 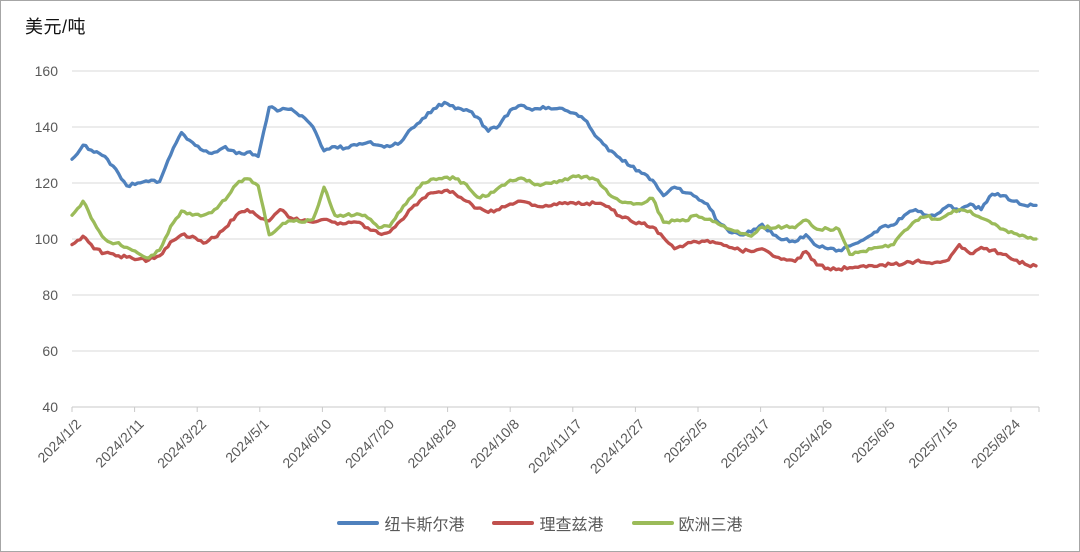 I want to click on x-tick-label: 2024/1/2, so click(x=59, y=441).